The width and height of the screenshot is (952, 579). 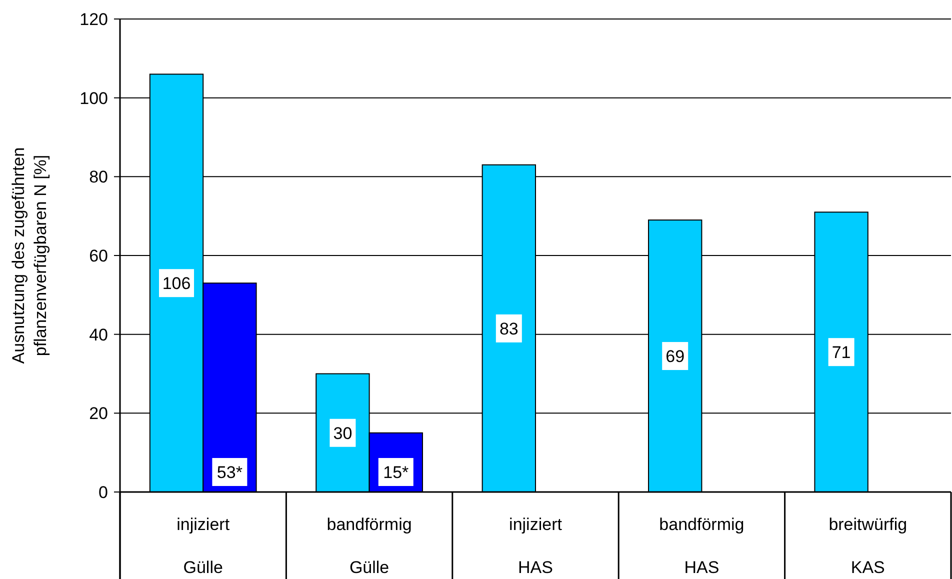 What do you see at coordinates (342, 433) in the screenshot?
I see `data-label: 30` at bounding box center [342, 433].